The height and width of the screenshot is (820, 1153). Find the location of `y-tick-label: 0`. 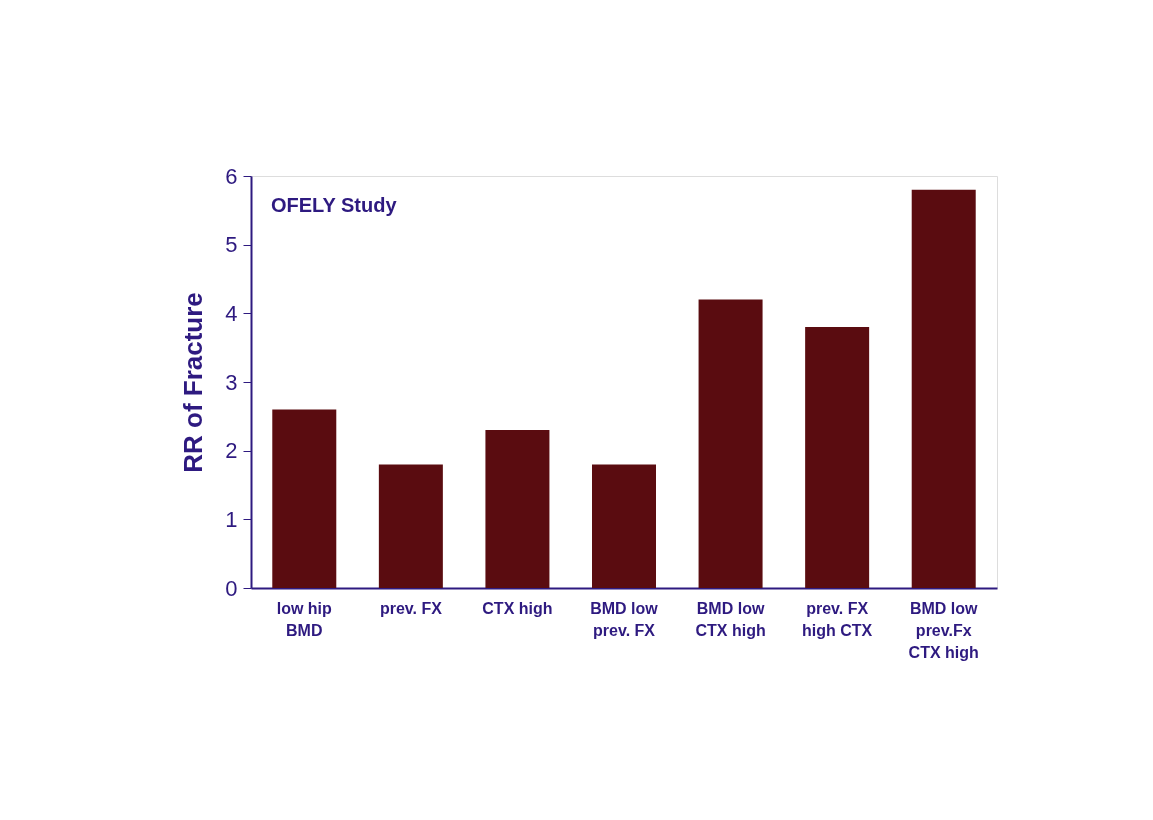

y-tick-label: 0 is located at coordinates (231, 588).